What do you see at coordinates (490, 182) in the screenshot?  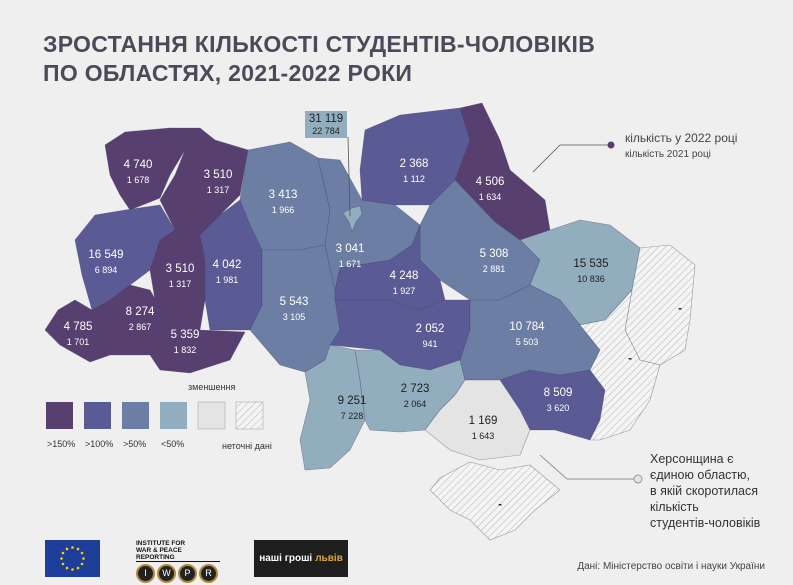 I see `value-2022-sumy: 4 506` at bounding box center [490, 182].